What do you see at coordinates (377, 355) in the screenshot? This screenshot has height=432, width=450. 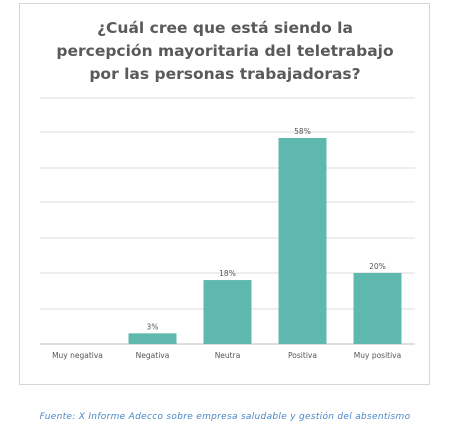 I see `x-tick-label-4: Muy positiva` at bounding box center [377, 355].